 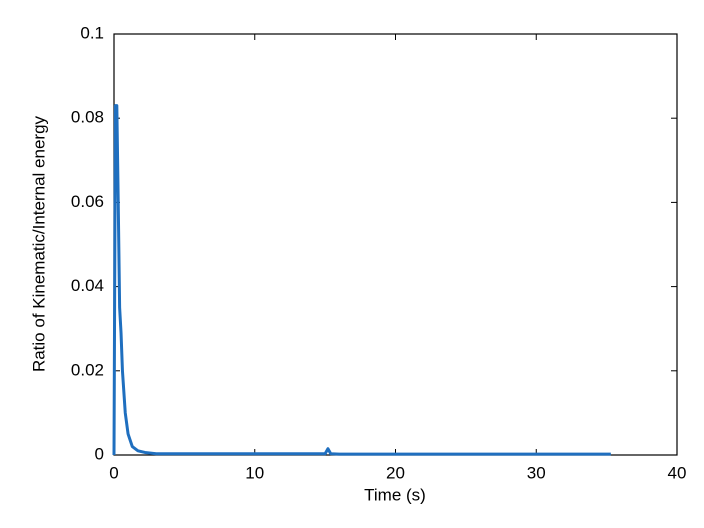 What do you see at coordinates (536, 472) in the screenshot?
I see `x-tick-label: 30` at bounding box center [536, 472].